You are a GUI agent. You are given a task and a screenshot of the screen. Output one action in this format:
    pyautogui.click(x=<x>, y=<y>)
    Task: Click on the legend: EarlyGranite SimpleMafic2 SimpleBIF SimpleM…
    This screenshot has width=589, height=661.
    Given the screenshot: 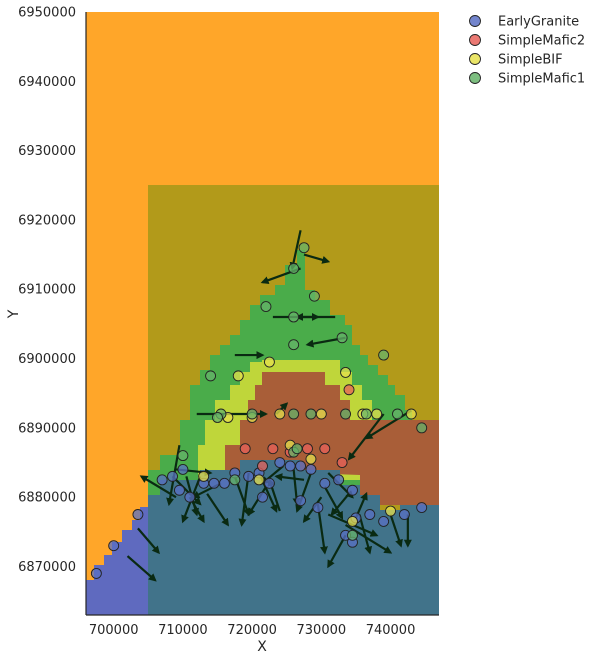 What is the action you would take?
    pyautogui.click(x=527, y=51)
    